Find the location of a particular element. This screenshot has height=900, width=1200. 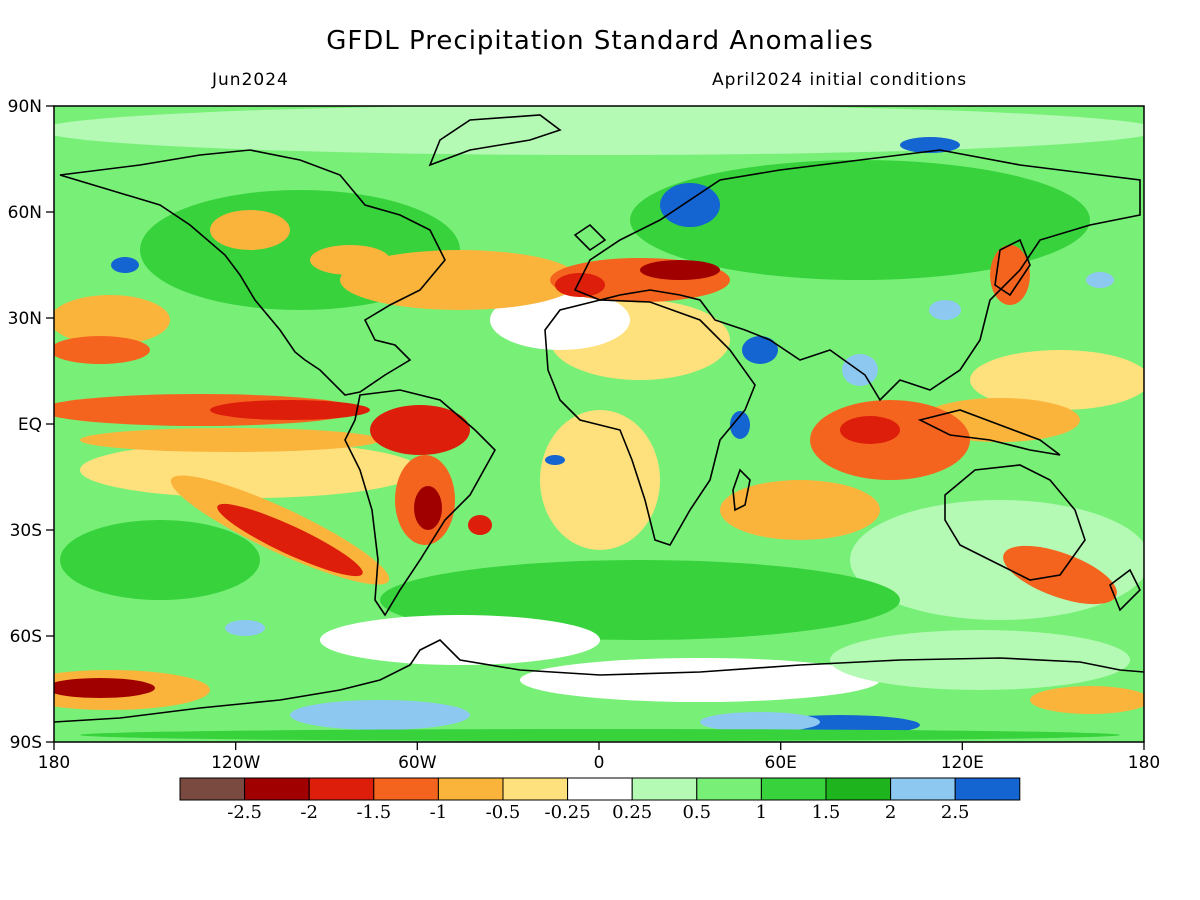

coastline-madagascar is located at coordinates (741, 490).